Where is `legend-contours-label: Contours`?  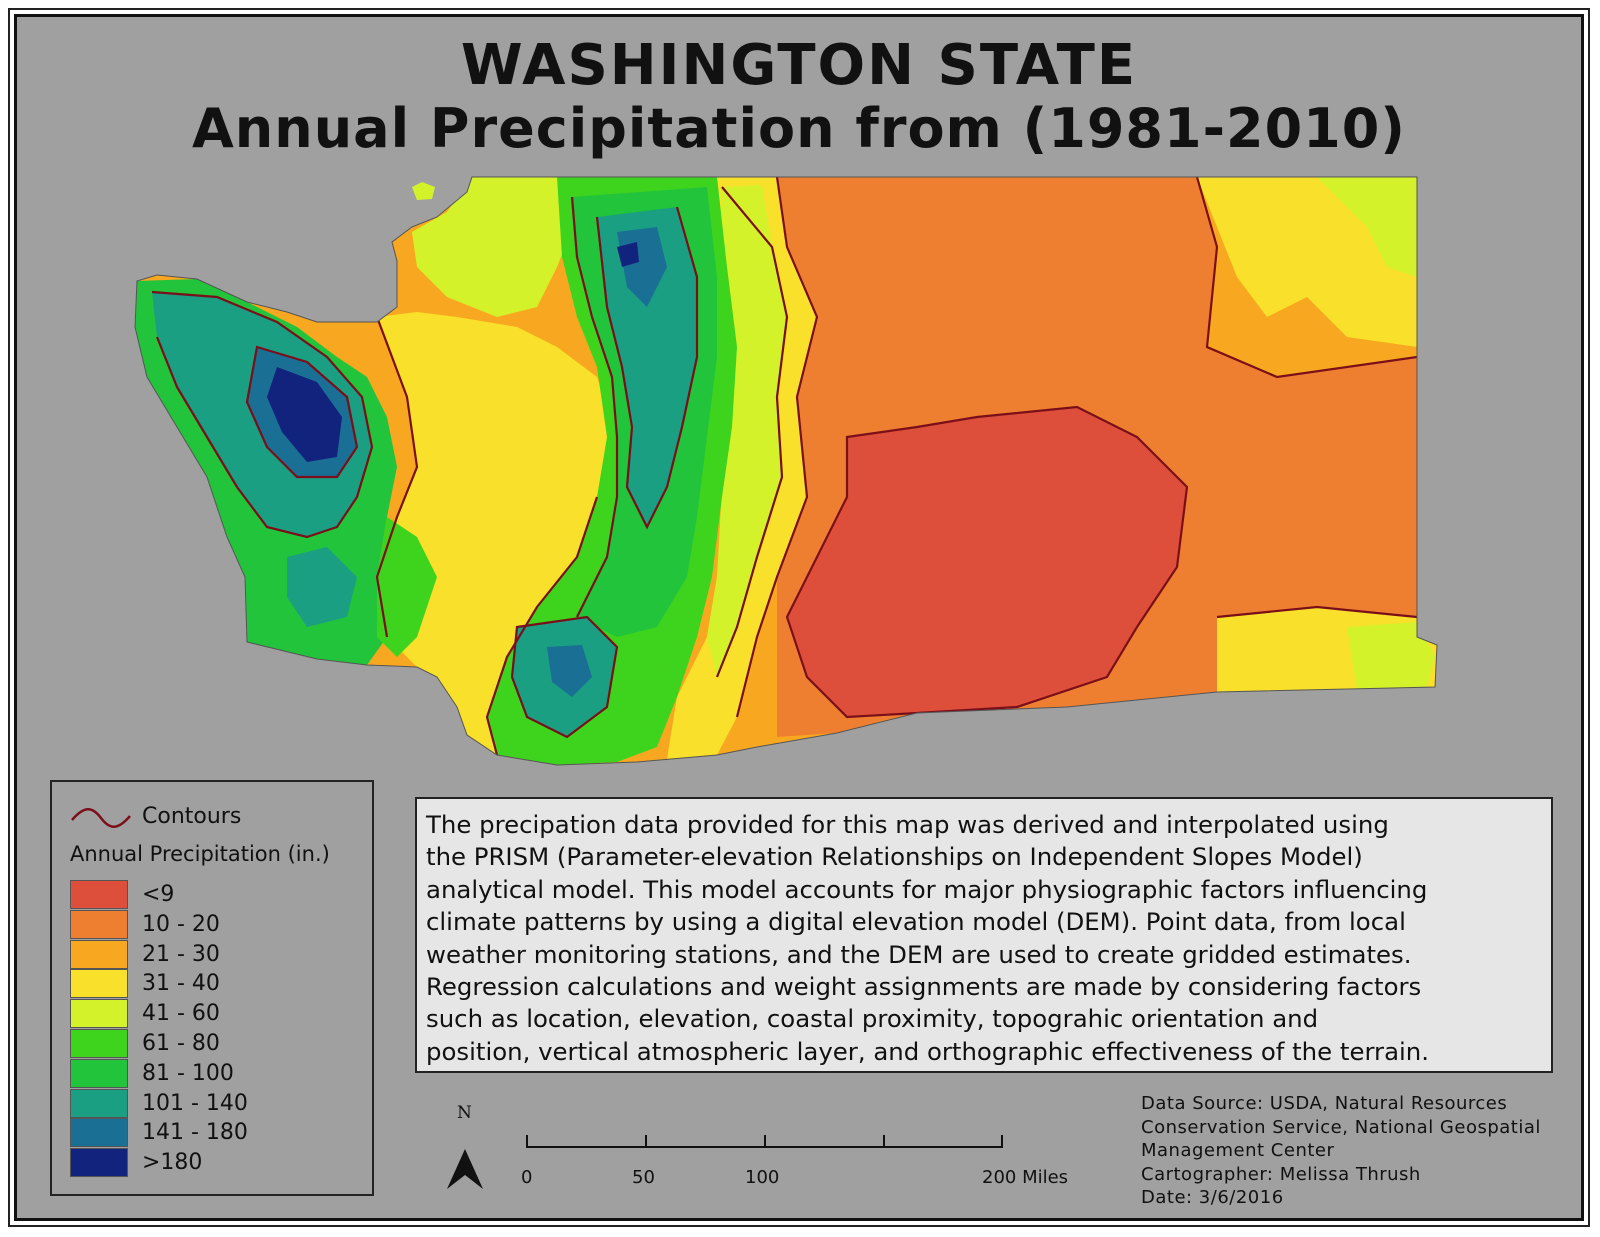
legend-contours-label: Contours is located at coordinates (192, 816).